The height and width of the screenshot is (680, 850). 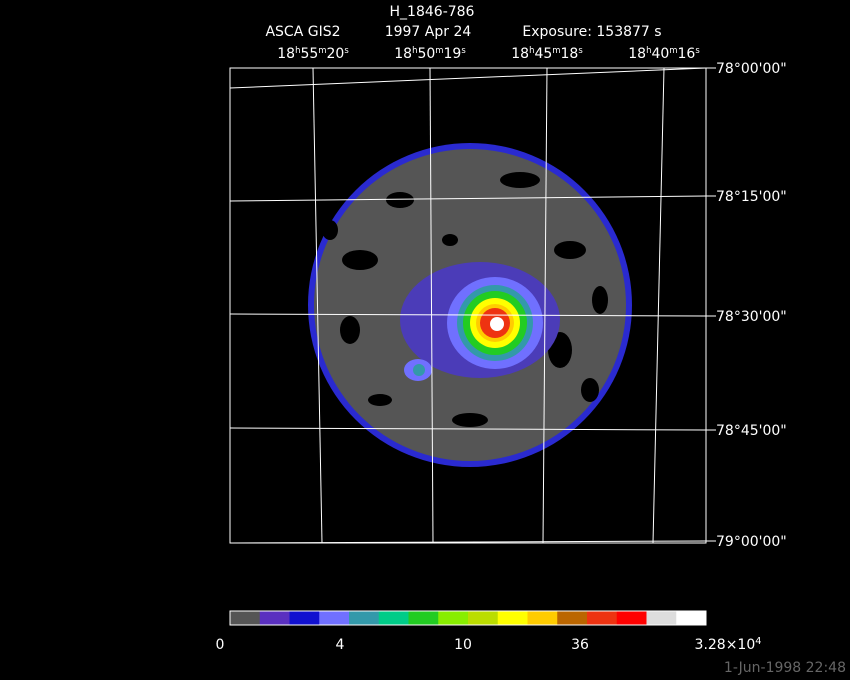 What do you see at coordinates (751, 542) in the screenshot?
I see `dec-label: 79°00'00"` at bounding box center [751, 542].